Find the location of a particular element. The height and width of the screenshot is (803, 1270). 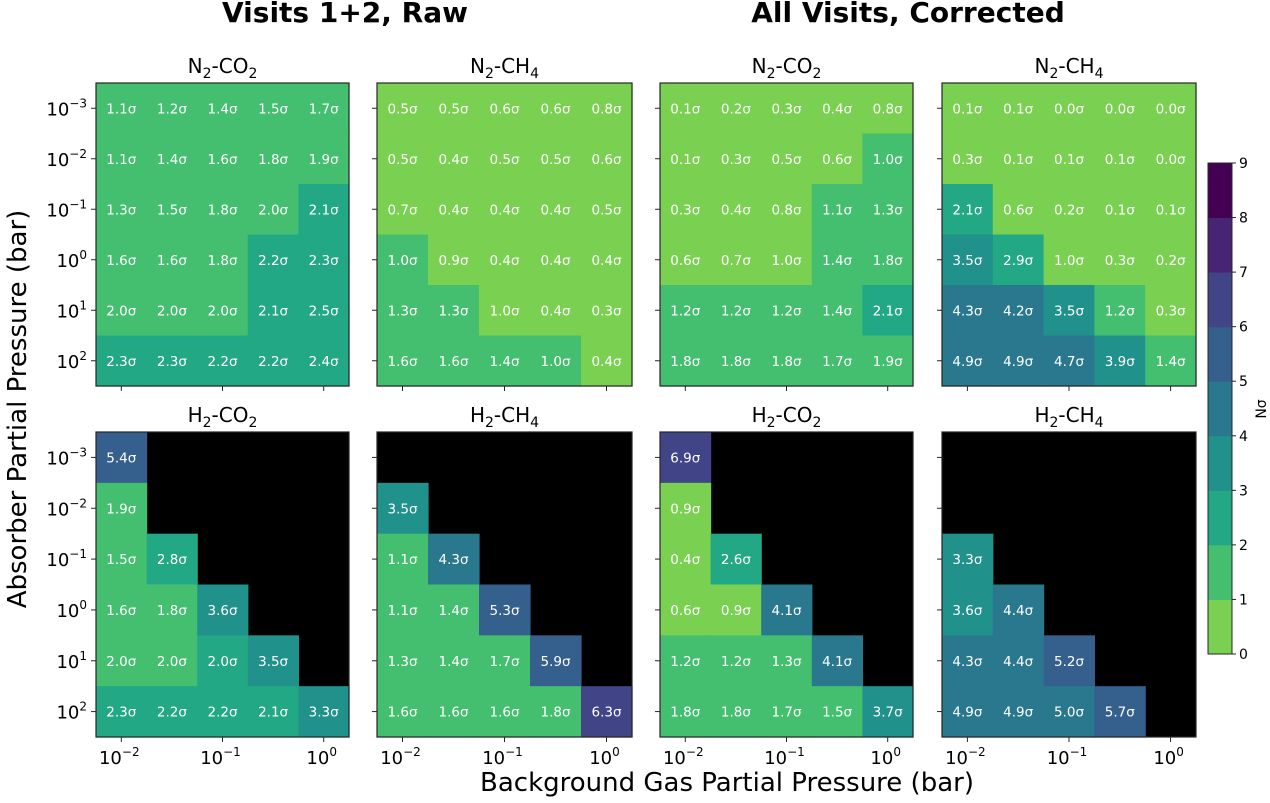

x-tick-label: 10−1 is located at coordinates (502, 757).